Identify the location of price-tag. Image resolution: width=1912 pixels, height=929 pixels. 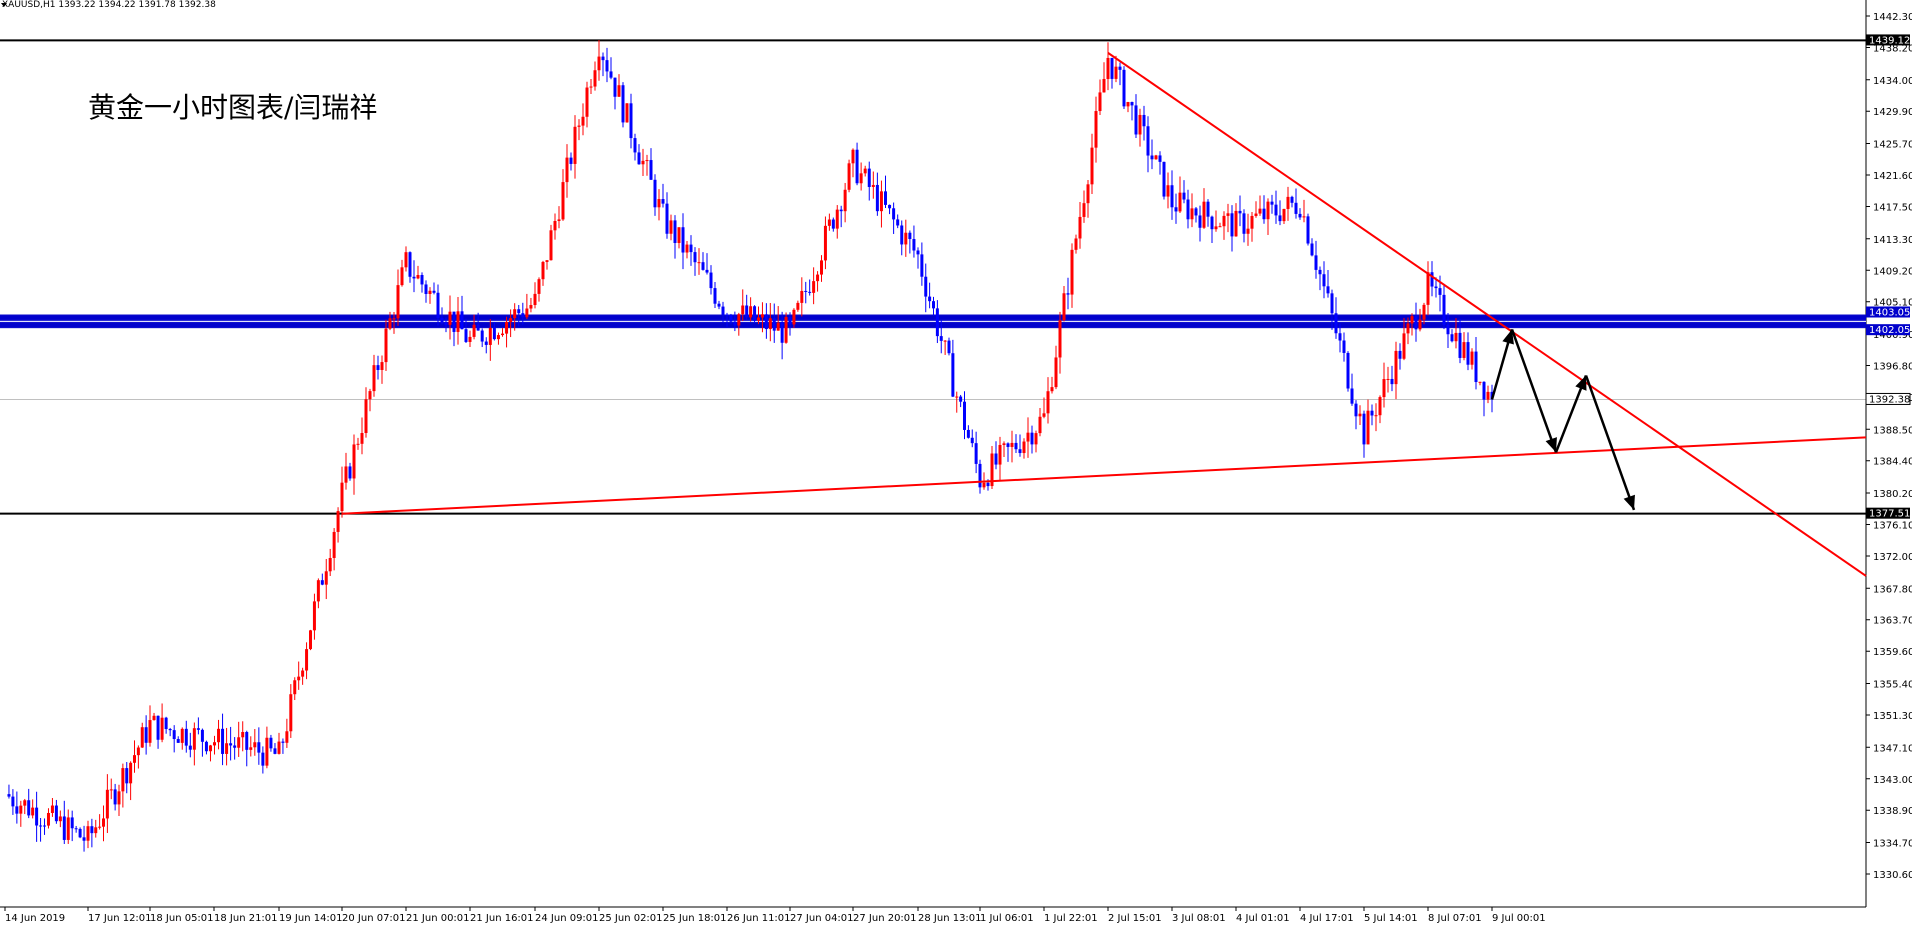
(1888, 40).